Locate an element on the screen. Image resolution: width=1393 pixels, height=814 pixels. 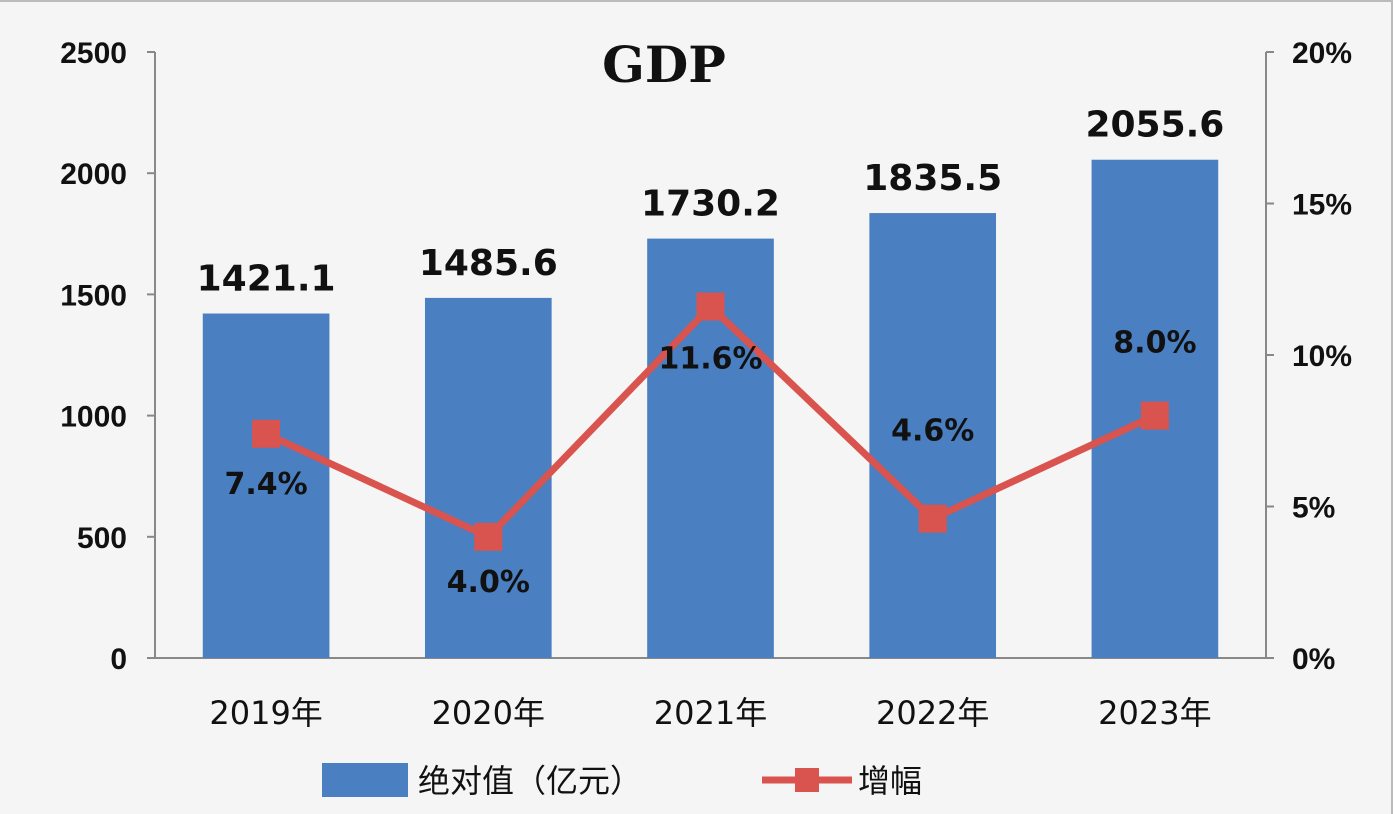
right-tick-label: 0% is located at coordinates (1313, 659).